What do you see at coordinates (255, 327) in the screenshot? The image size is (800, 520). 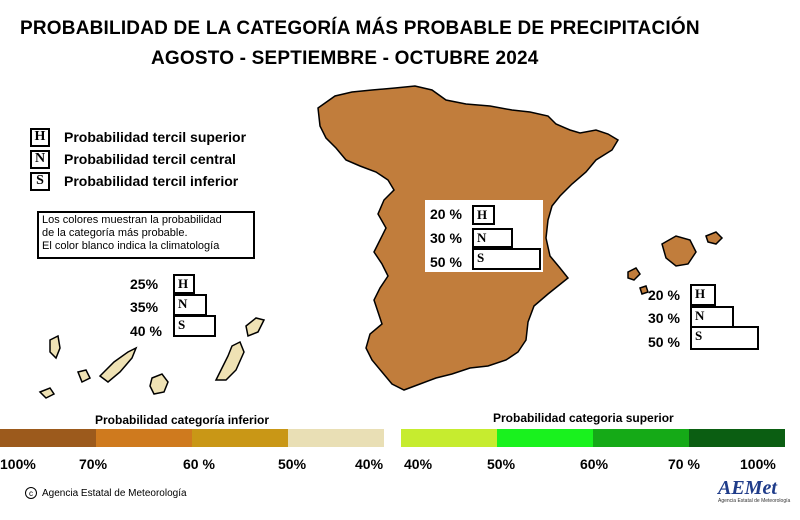 I see `lanzarote-shape` at bounding box center [255, 327].